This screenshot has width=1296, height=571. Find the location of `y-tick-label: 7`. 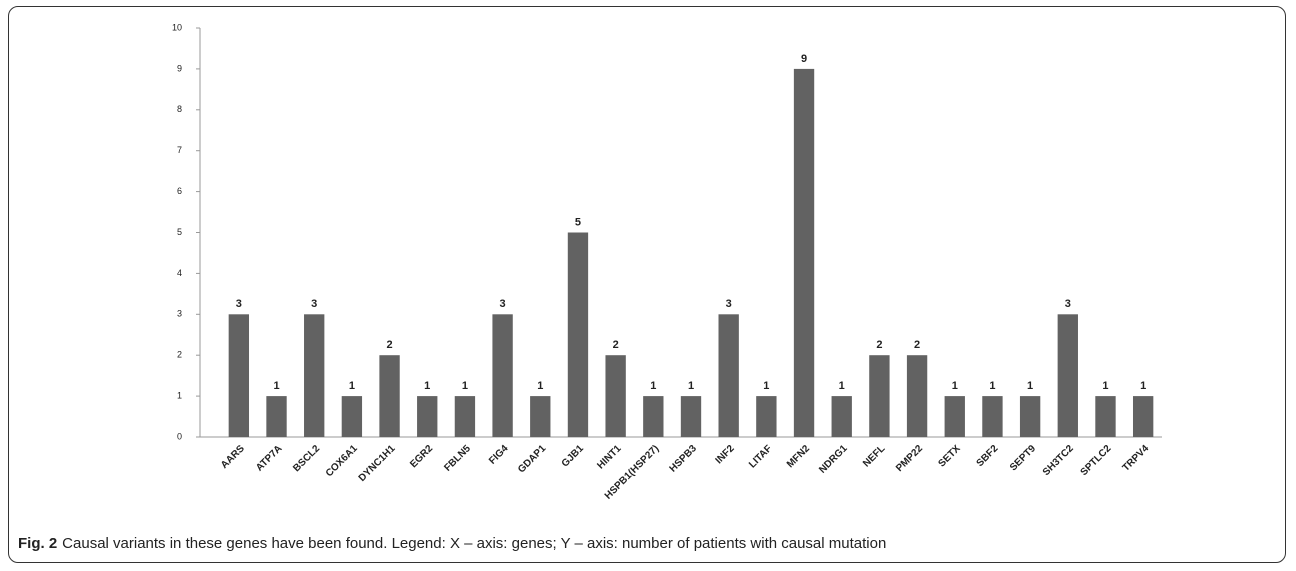

y-tick-label: 7 is located at coordinates (179, 150).